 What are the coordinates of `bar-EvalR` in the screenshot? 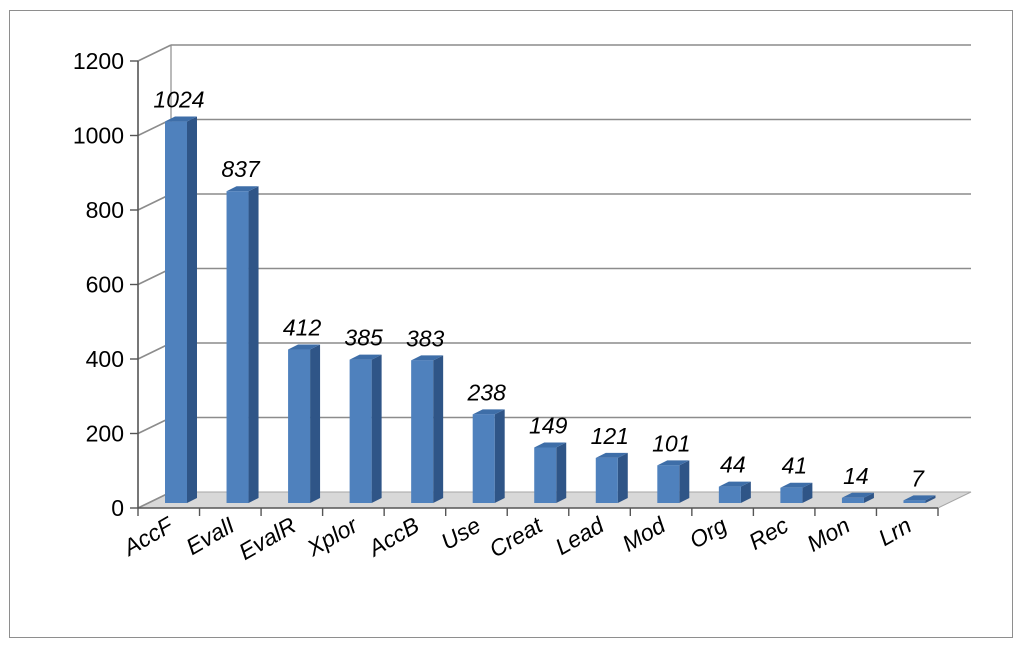 It's located at (299, 426).